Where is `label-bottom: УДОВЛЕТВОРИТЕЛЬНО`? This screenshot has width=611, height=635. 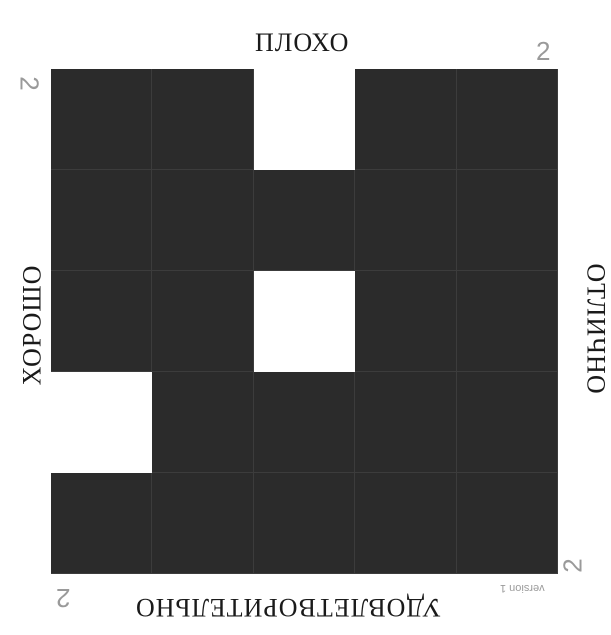 label-bottom: УДОВЛЕТВОРИТЕЛЬНО is located at coordinates (288, 607).